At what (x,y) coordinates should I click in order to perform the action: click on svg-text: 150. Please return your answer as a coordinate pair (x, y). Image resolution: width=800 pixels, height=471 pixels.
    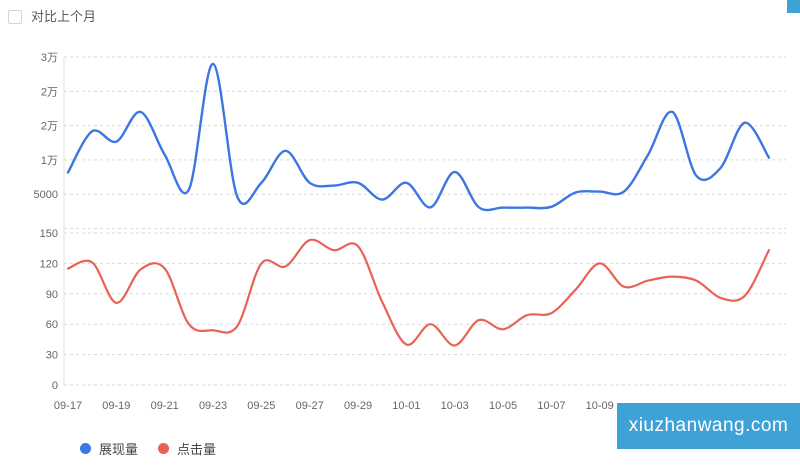
    Looking at the image, I should click on (49, 234).